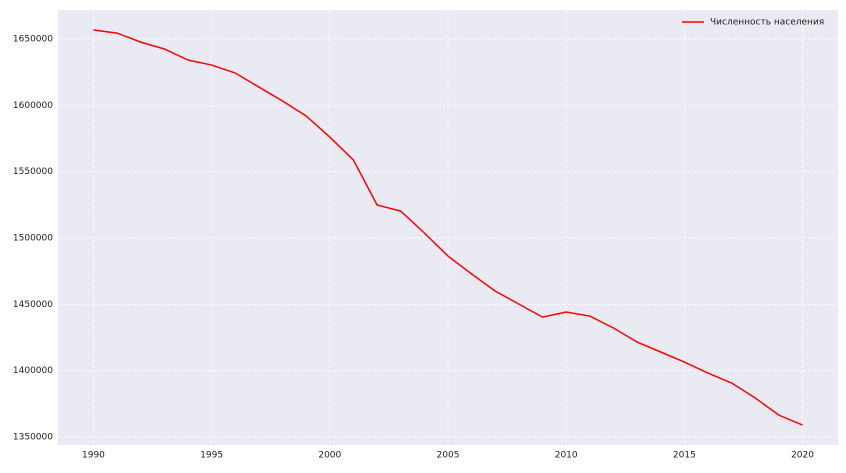 The height and width of the screenshot is (473, 846). What do you see at coordinates (767, 23) in the screenshot?
I see `legend-label: Численность населения` at bounding box center [767, 23].